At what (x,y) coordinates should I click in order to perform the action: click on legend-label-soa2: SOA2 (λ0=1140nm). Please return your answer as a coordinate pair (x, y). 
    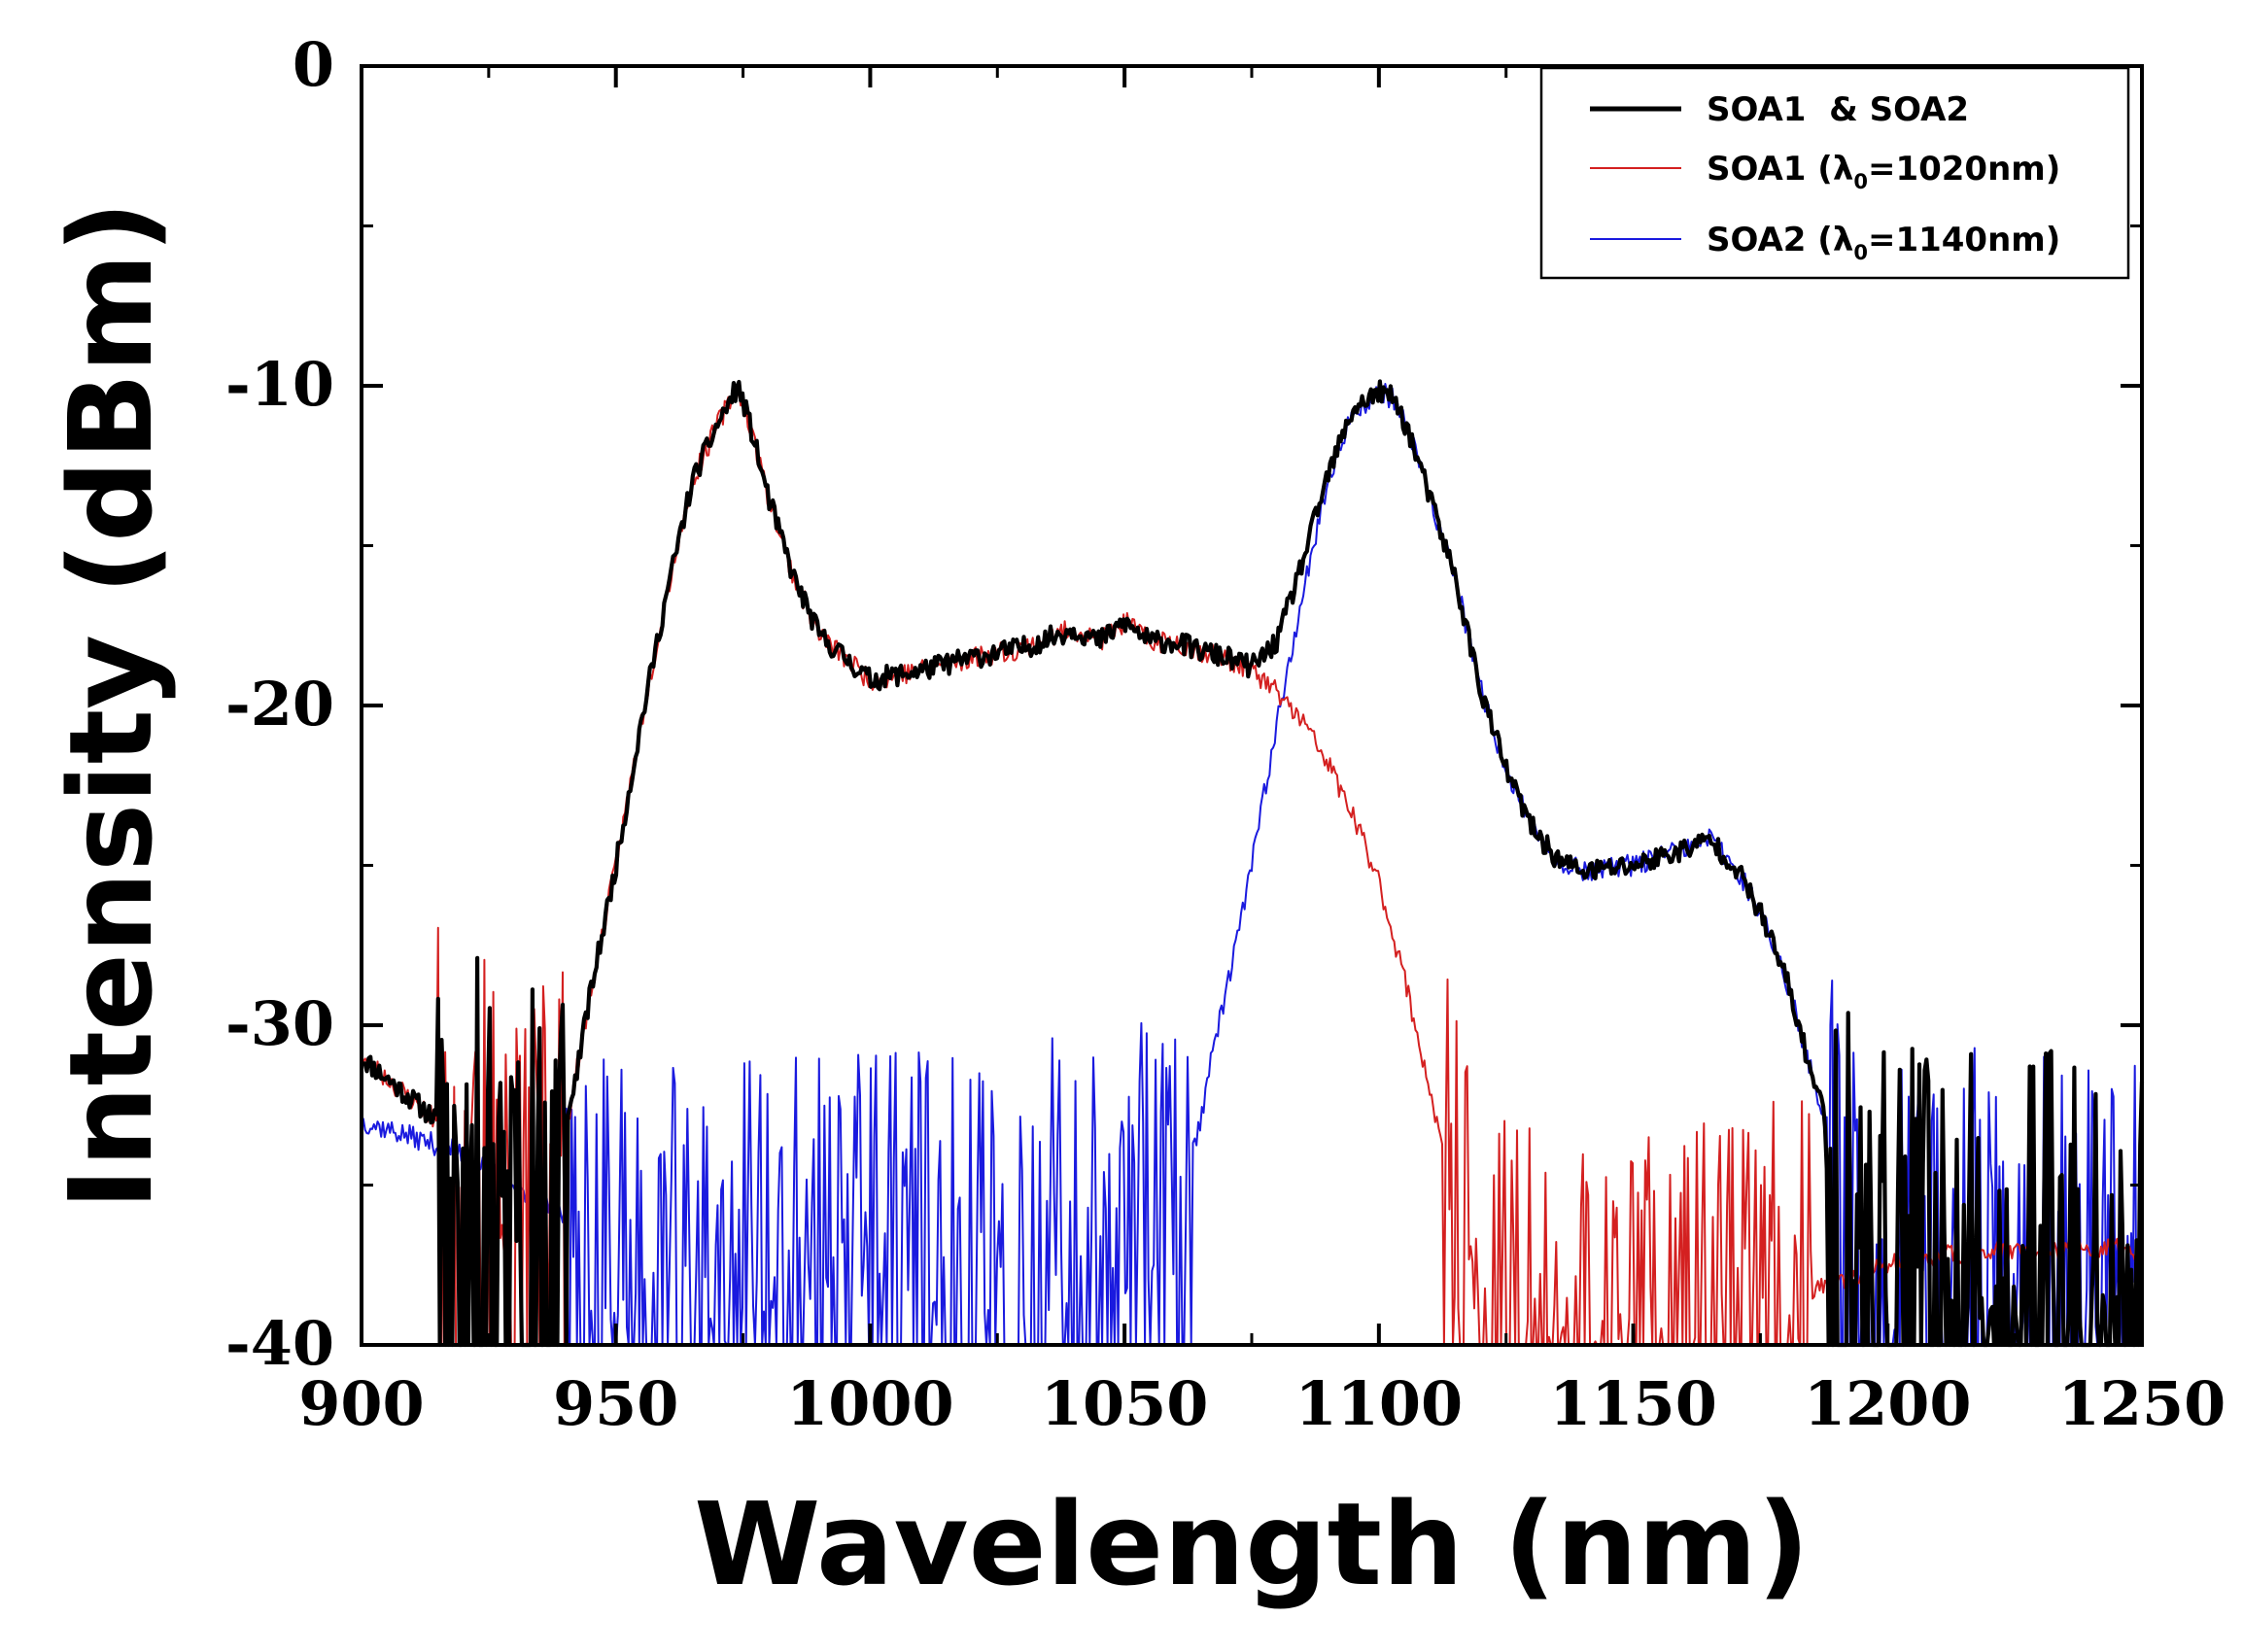
    Looking at the image, I should click on (1884, 243).